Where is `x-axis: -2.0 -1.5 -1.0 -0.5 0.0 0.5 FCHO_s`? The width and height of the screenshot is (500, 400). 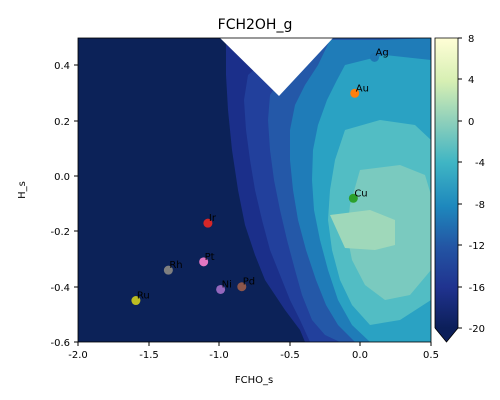
x-axis: -2.0 -1.5 -1.0 -0.5 0.0 0.5 FCHO_s is located at coordinates (253, 364).